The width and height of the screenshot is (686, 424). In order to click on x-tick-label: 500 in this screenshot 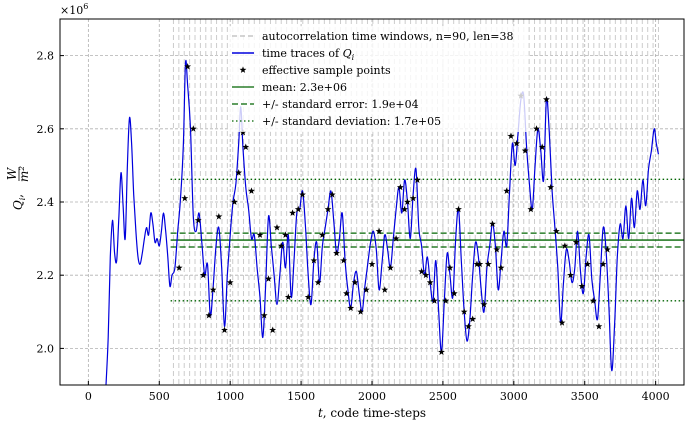, I will do `click(159, 396)`.